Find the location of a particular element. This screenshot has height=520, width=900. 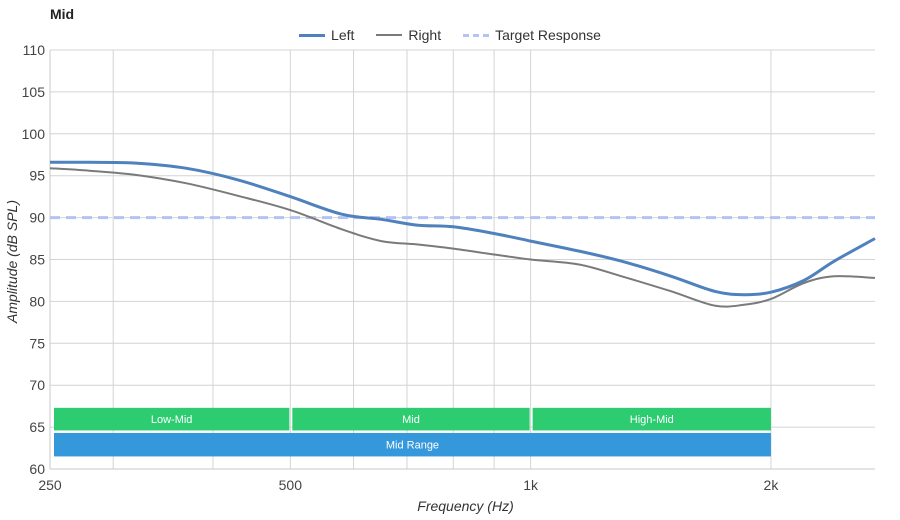

band-high-mid is located at coordinates (651, 419).